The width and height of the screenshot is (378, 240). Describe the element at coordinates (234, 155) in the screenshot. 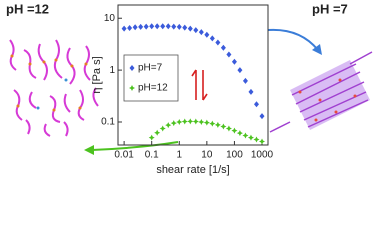

I see `x-tick-label: 100` at that location.